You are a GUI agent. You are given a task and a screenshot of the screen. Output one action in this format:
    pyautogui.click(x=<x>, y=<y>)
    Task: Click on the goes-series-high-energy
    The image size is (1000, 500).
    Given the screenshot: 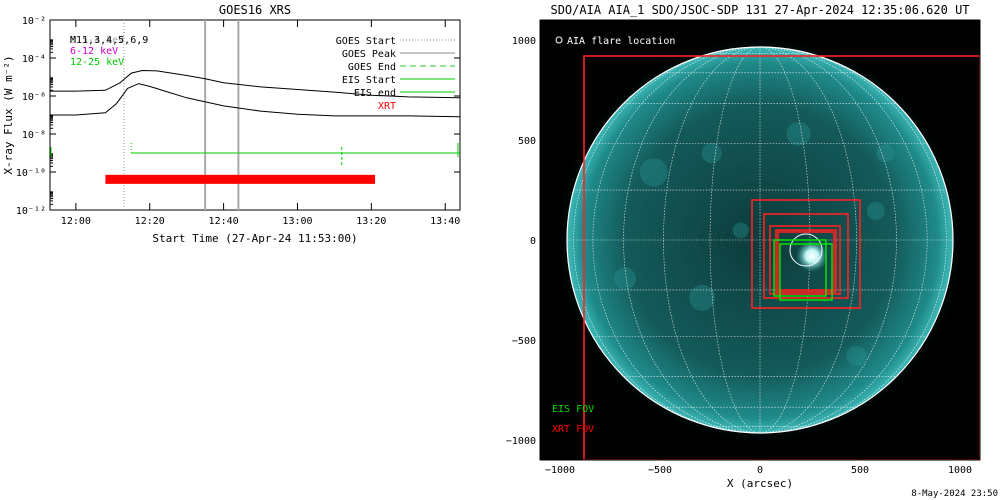 What is the action you would take?
    pyautogui.click(x=255, y=100)
    